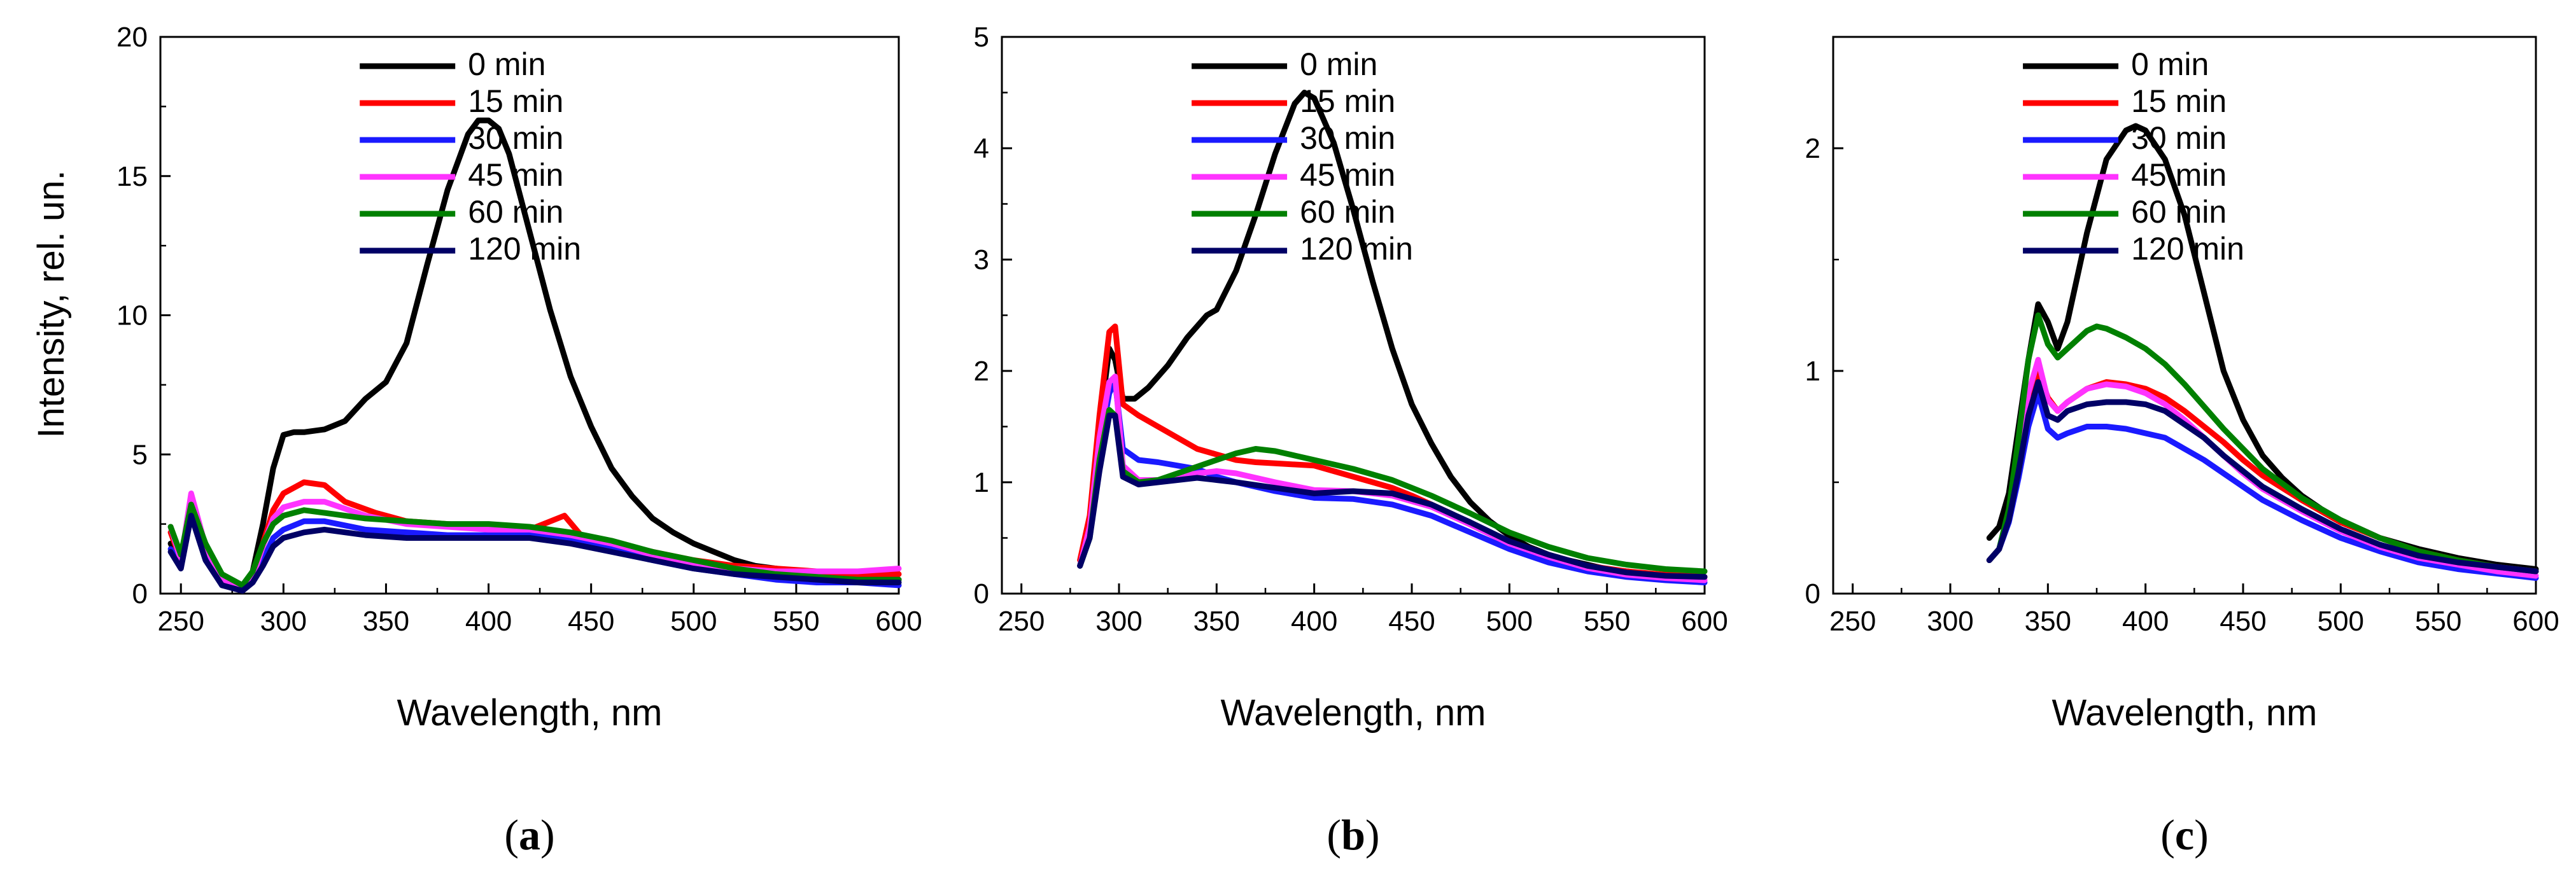 Image resolution: width=2576 pixels, height=885 pixels. What do you see at coordinates (1705, 621) in the screenshot?
I see `x-tick-label-b-7: 600` at bounding box center [1705, 621].